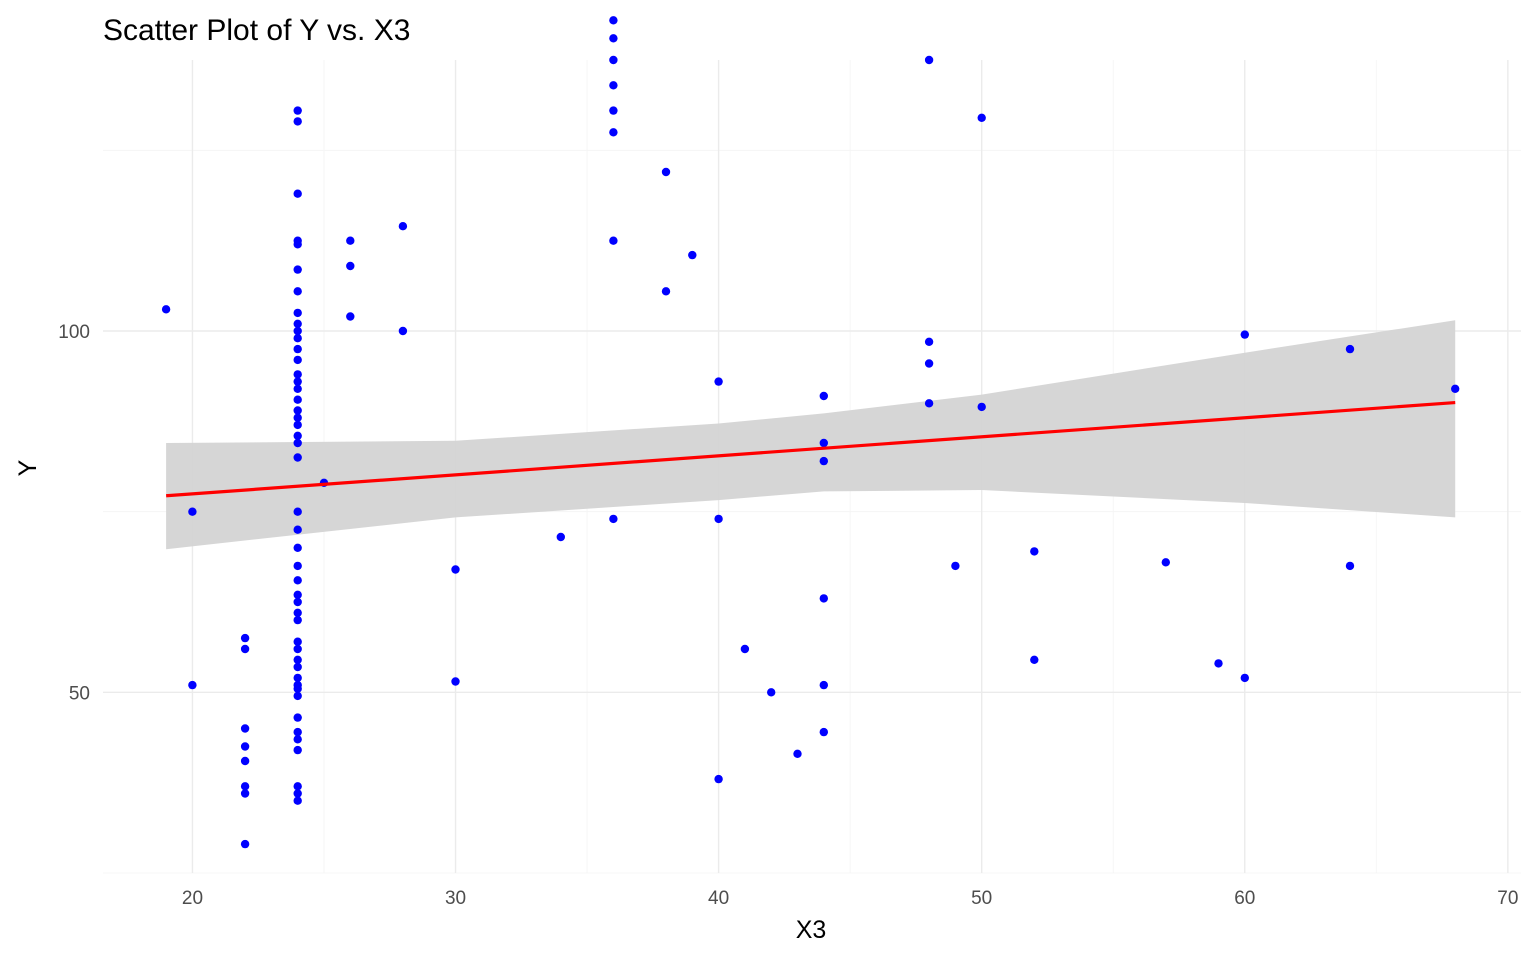  What do you see at coordinates (981, 898) in the screenshot?
I see `x-tick-label: 50` at bounding box center [981, 898].